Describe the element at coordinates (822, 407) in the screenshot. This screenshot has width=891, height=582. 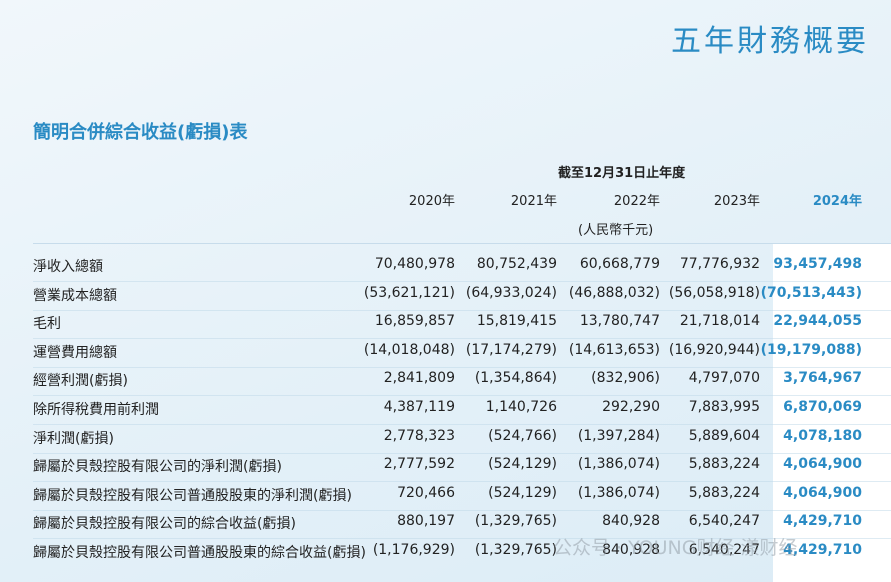
I see `cell-value: 6,870,069` at that location.